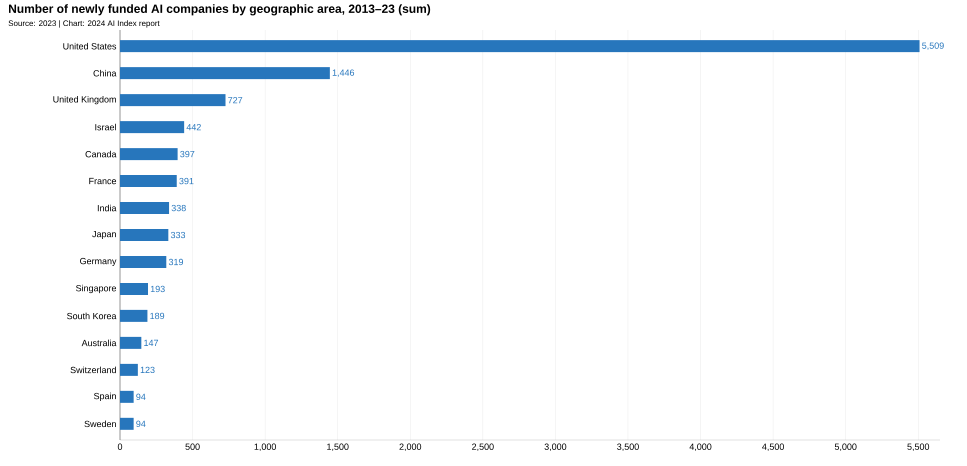  Describe the element at coordinates (186, 181) in the screenshot. I see `data-label: 391` at that location.